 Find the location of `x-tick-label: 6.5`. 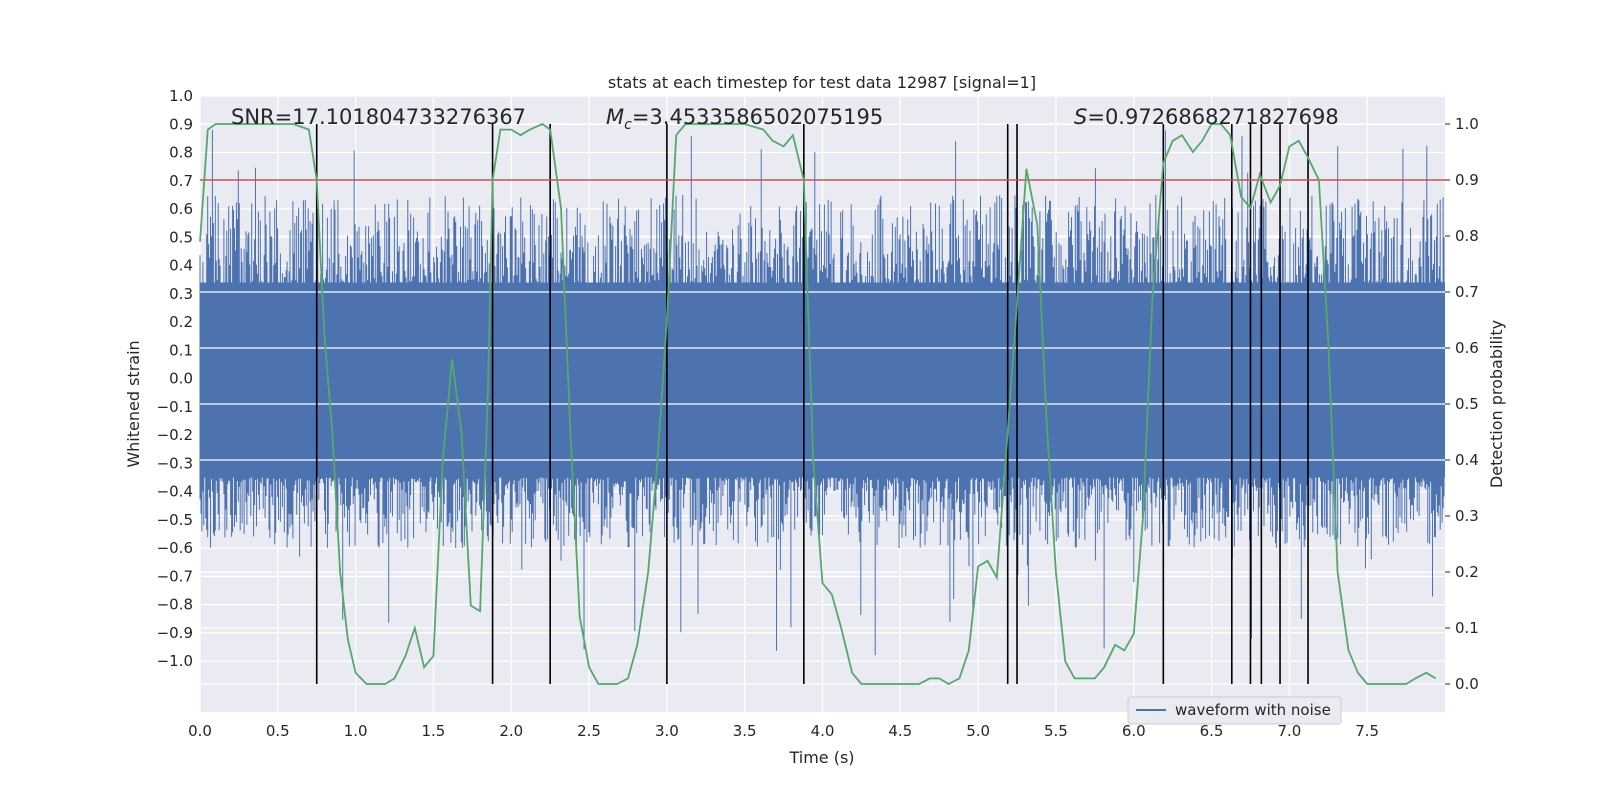

x-tick-label: 6.5 is located at coordinates (1212, 731).